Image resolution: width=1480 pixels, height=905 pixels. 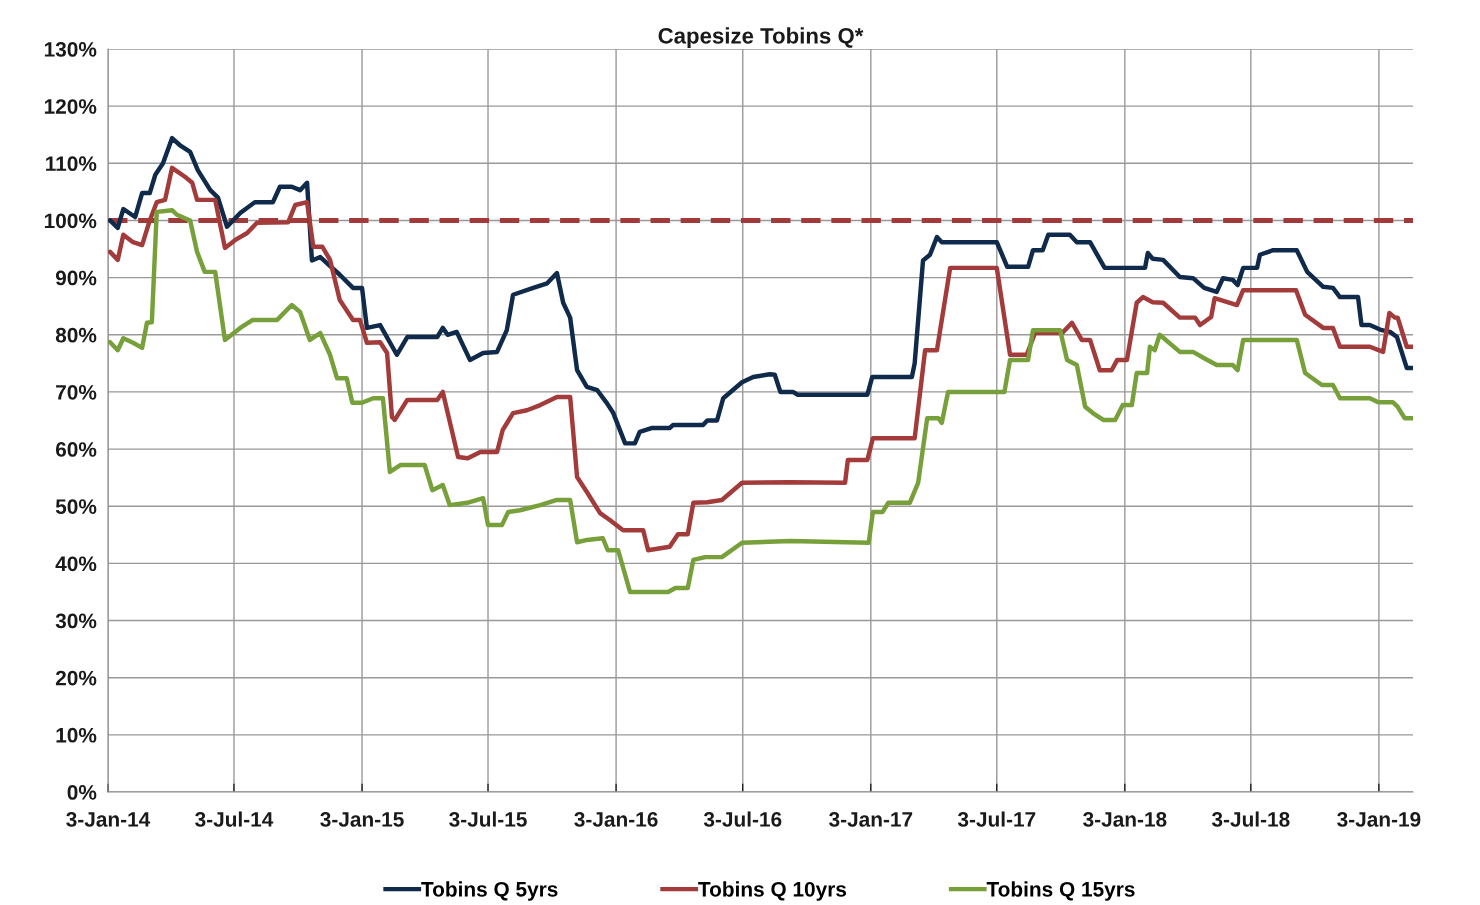 What do you see at coordinates (489, 891) in the screenshot?
I see `legend-label: Tobins Q 5yrs` at bounding box center [489, 891].